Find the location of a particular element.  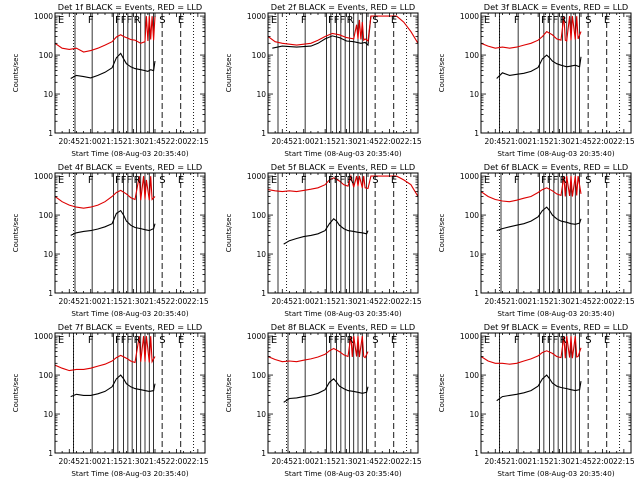

series-line-events is located at coordinates (113, 386).